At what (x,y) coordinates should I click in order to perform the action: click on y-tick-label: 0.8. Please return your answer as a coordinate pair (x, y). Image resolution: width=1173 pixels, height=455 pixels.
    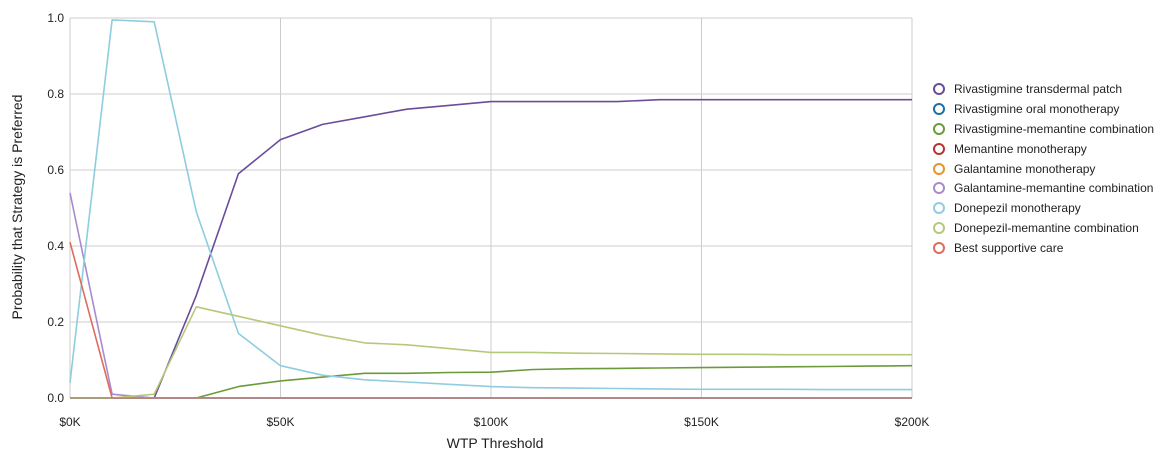
    Looking at the image, I should click on (55, 94).